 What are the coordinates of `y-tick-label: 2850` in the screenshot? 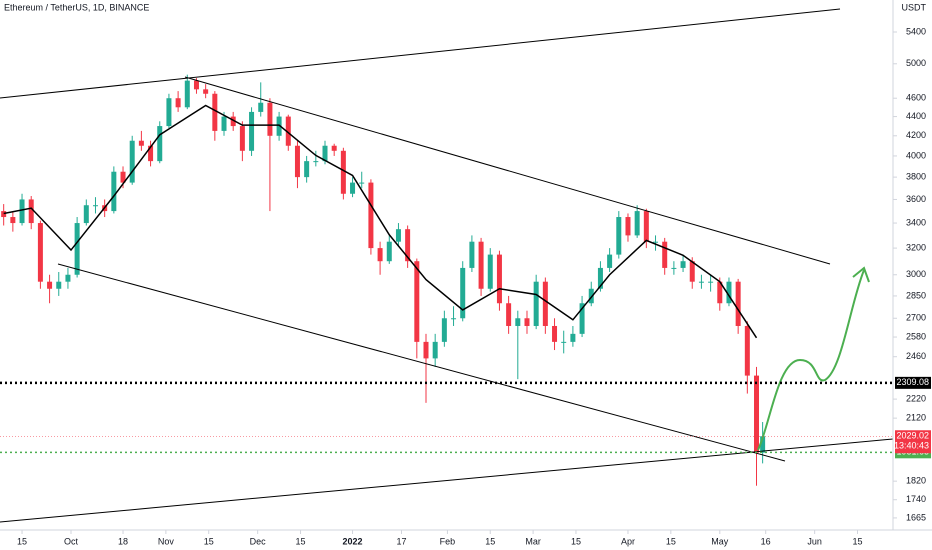 It's located at (916, 295).